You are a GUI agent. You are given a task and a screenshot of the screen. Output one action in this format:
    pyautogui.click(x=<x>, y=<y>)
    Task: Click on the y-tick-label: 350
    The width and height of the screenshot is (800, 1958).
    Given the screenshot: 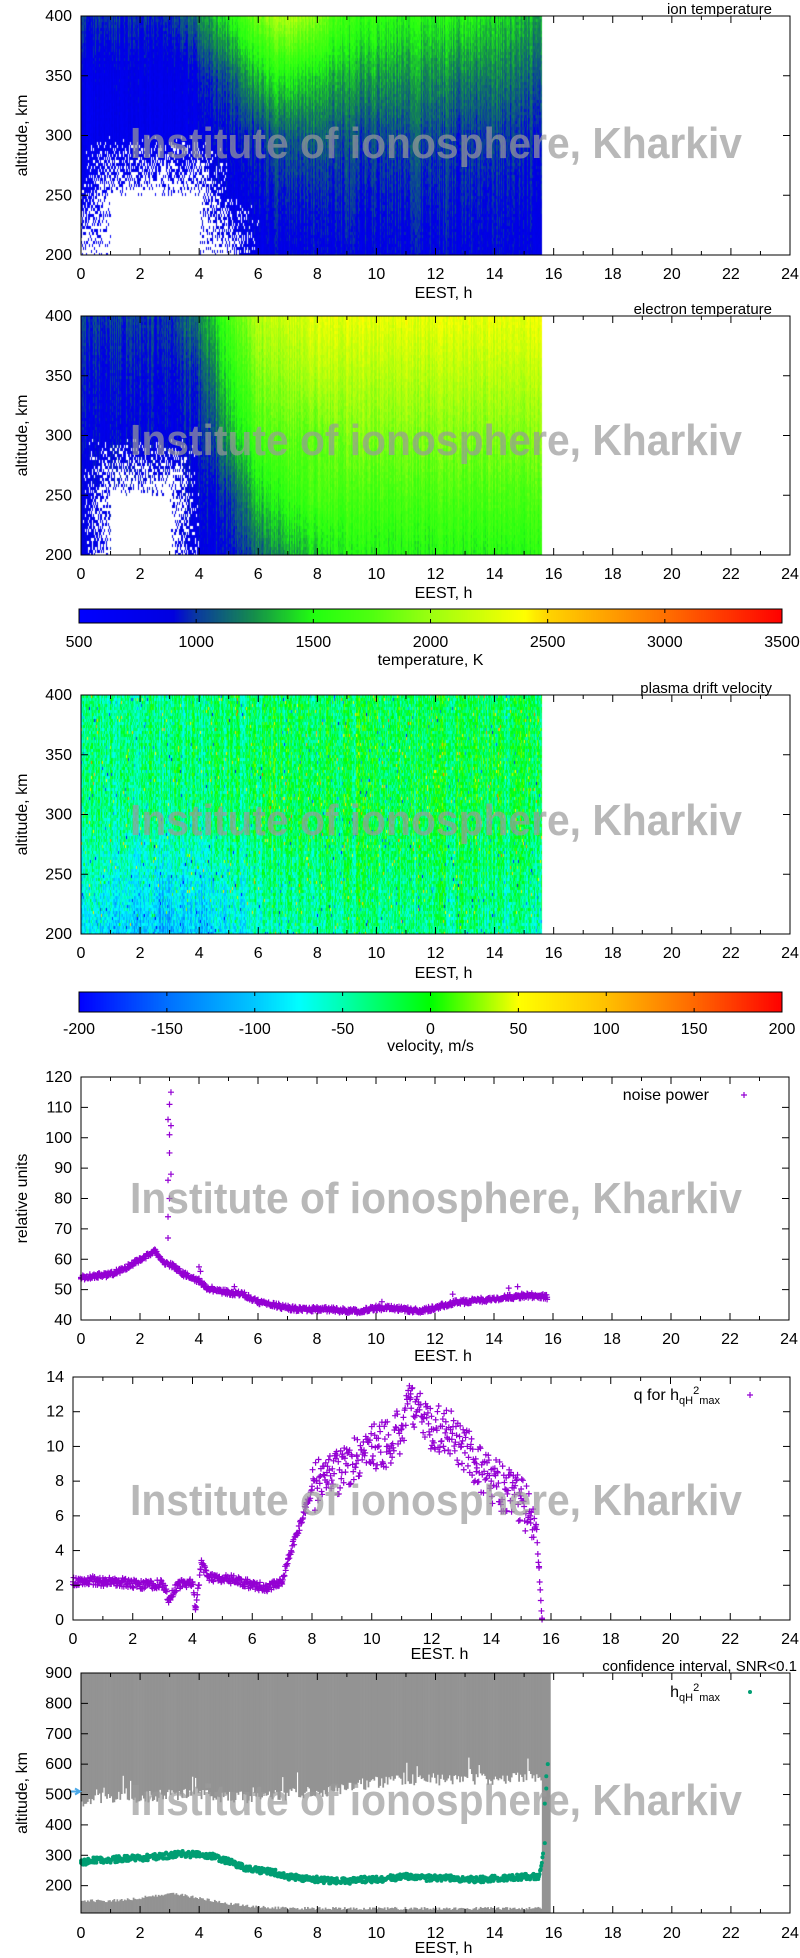 What is the action you would take?
    pyautogui.click(x=58, y=755)
    